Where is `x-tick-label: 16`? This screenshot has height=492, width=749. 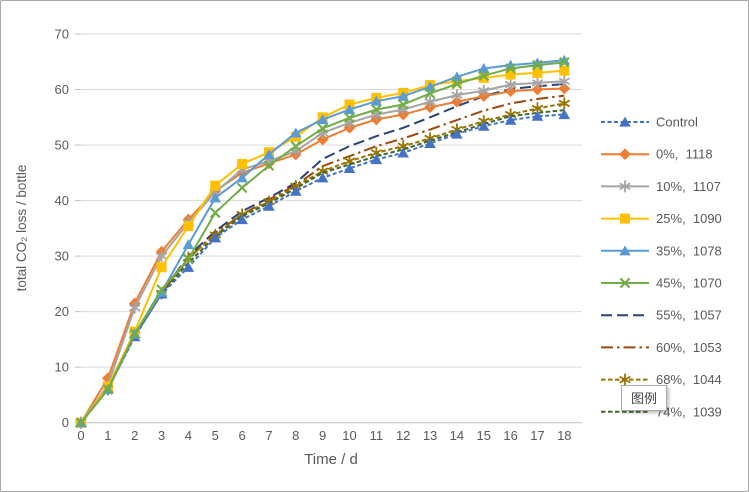
x-tick-label: 16 is located at coordinates (510, 435).